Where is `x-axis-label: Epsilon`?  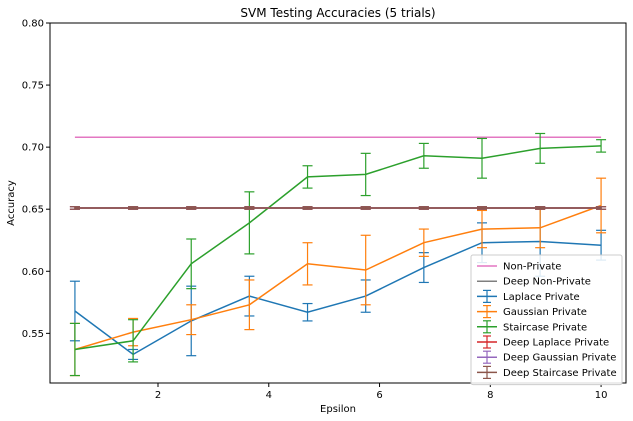
x-axis-label: Epsilon is located at coordinates (338, 409).